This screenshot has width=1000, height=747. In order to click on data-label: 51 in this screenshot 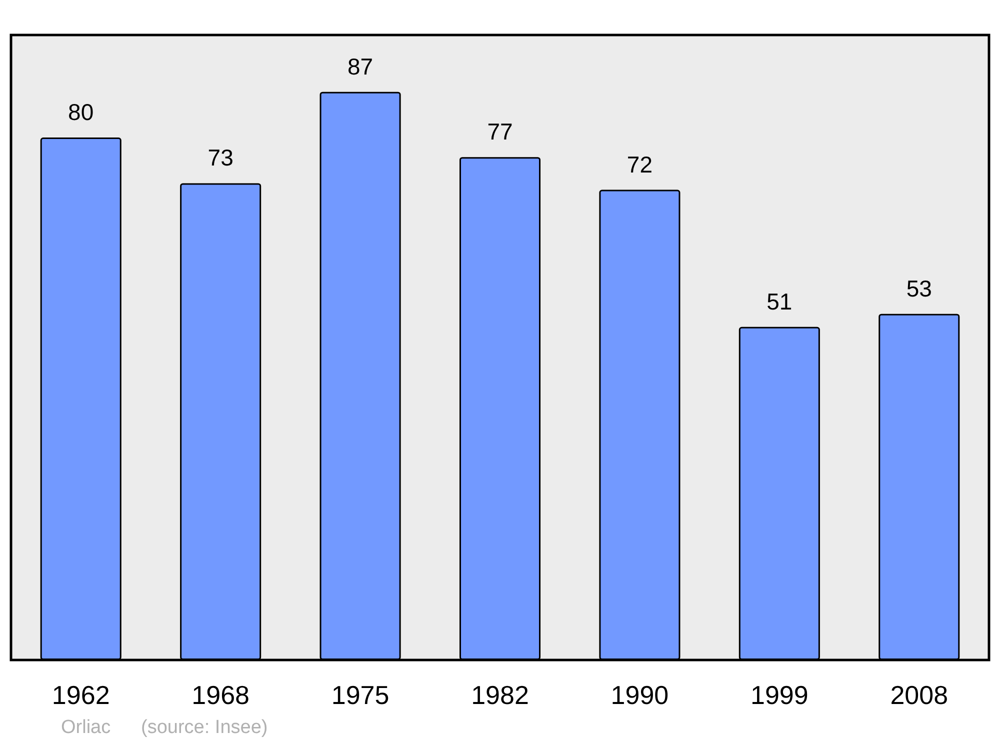, I will do `click(779, 301)`.